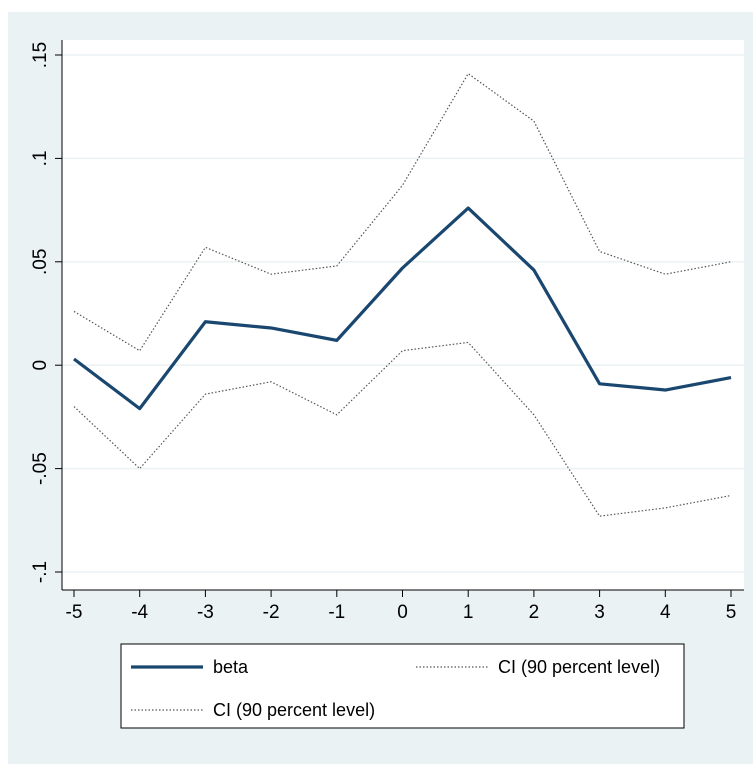  What do you see at coordinates (40, 158) in the screenshot?
I see `y-tick-label: .1` at bounding box center [40, 158].